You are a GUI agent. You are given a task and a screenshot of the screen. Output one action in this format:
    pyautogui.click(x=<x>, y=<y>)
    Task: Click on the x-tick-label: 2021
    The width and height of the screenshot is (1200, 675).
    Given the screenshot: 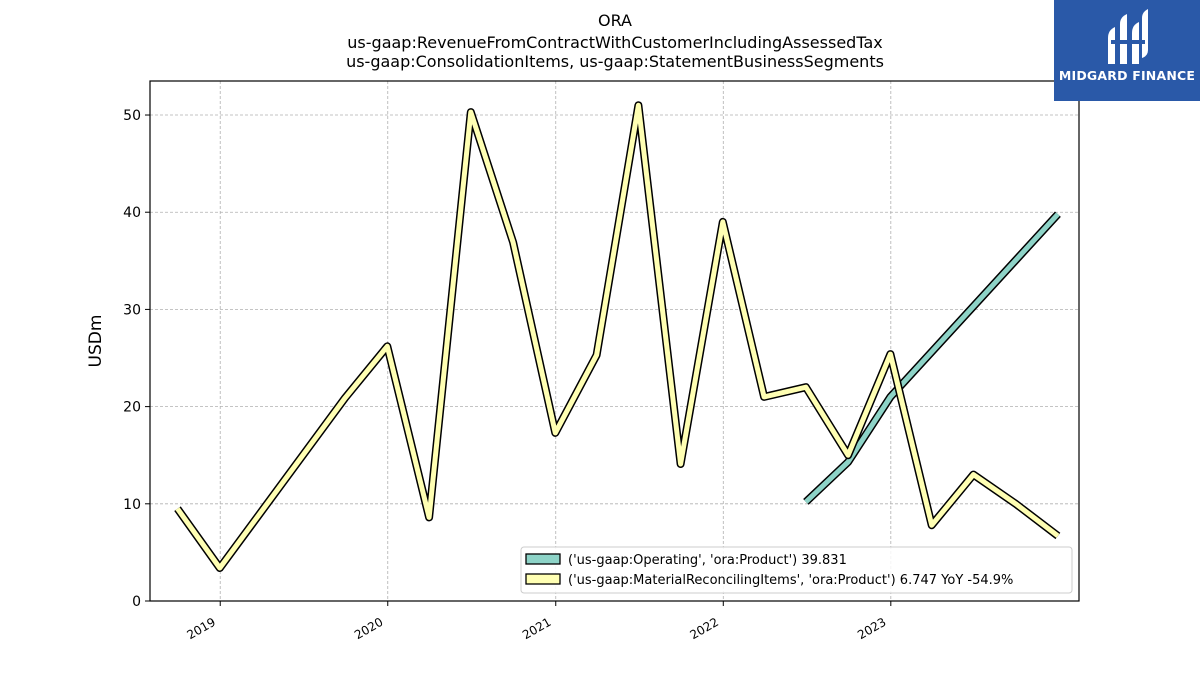 What is the action you would take?
    pyautogui.click(x=536, y=628)
    